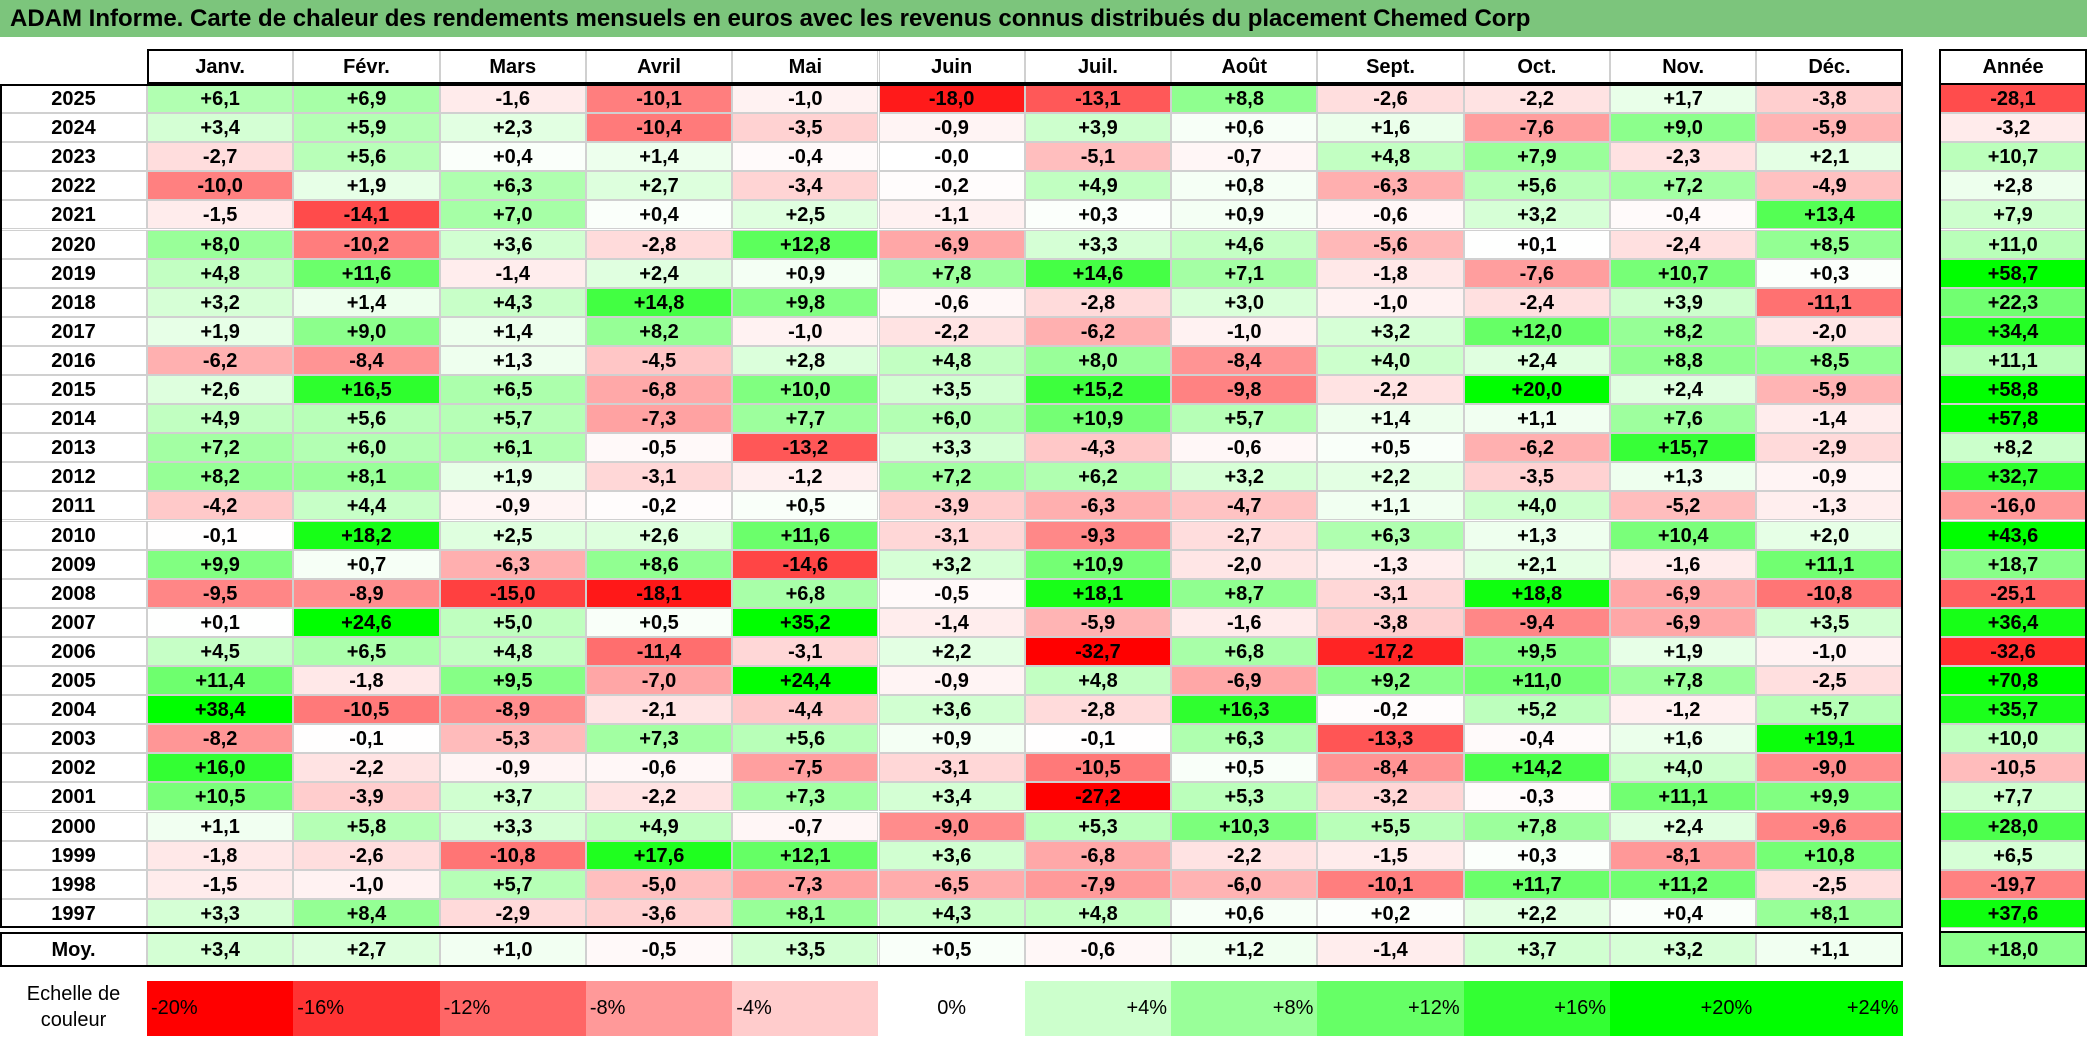 Image resolution: width=2087 pixels, height=1037 pixels. Describe the element at coordinates (366, 244) in the screenshot. I see `heatmap-cell: -10,2` at that location.